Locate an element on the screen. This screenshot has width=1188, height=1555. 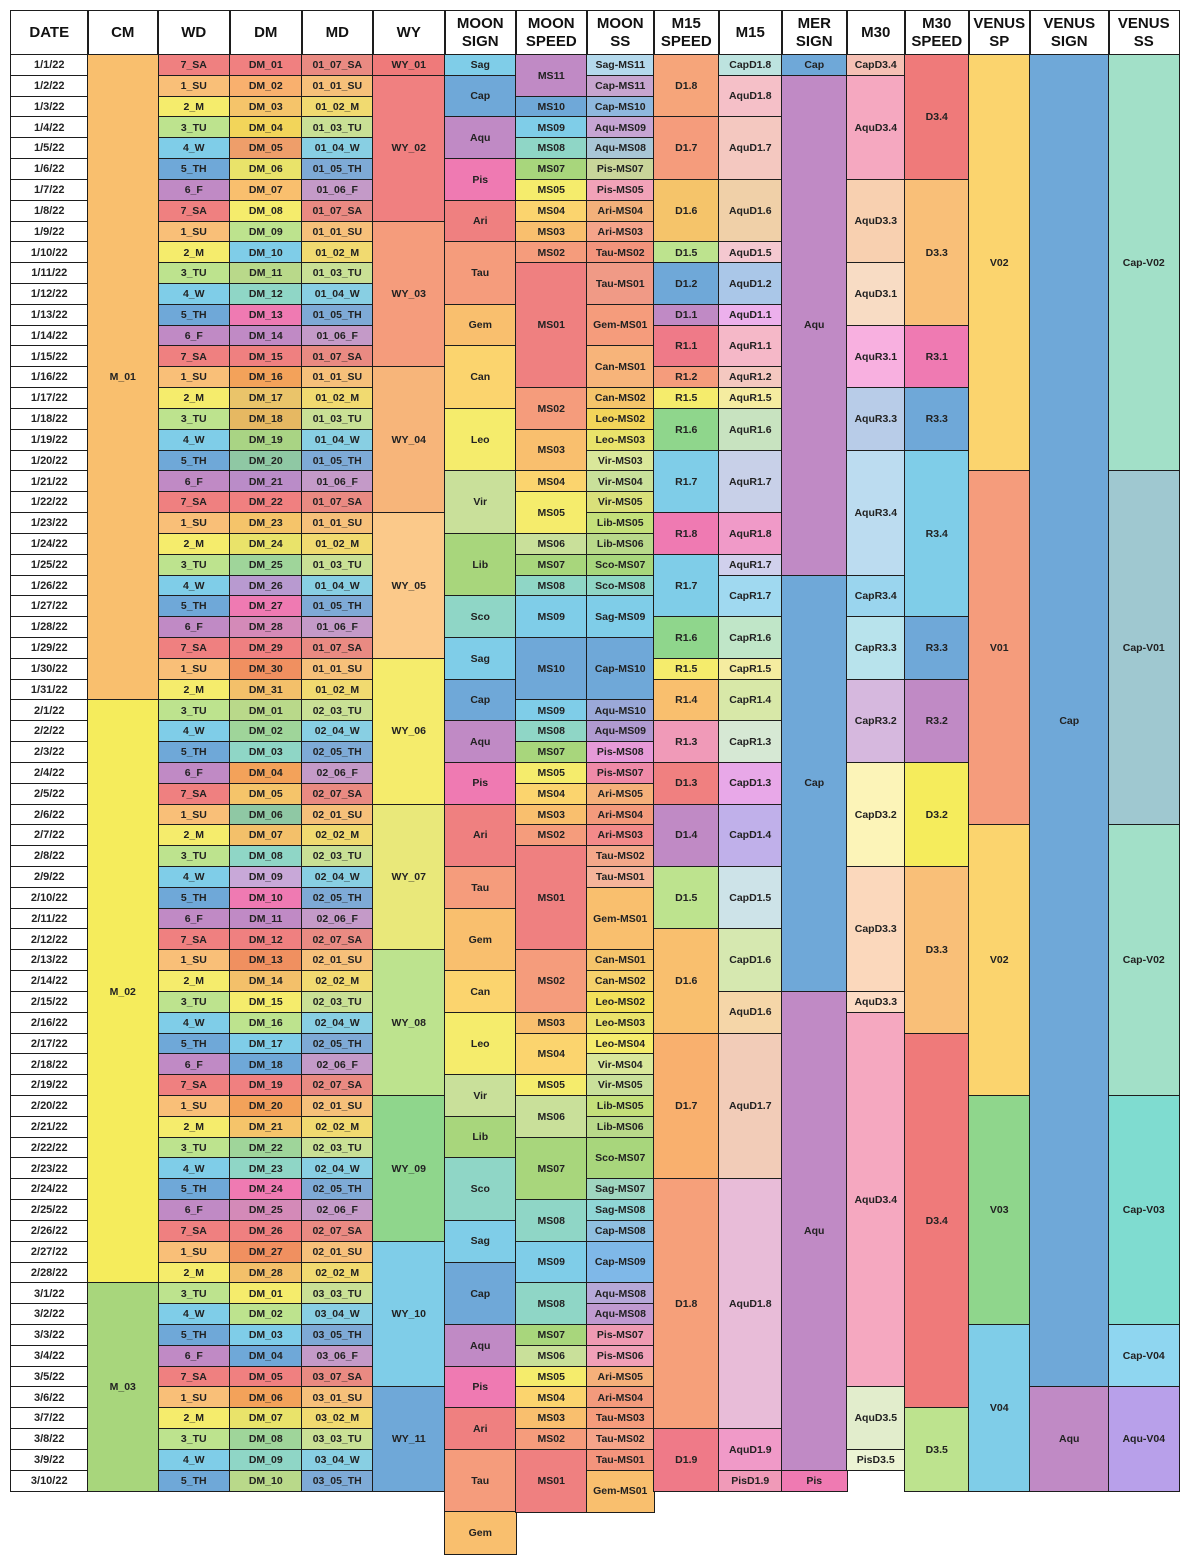
date-cell: 2/22/22 is located at coordinates (49, 1147).